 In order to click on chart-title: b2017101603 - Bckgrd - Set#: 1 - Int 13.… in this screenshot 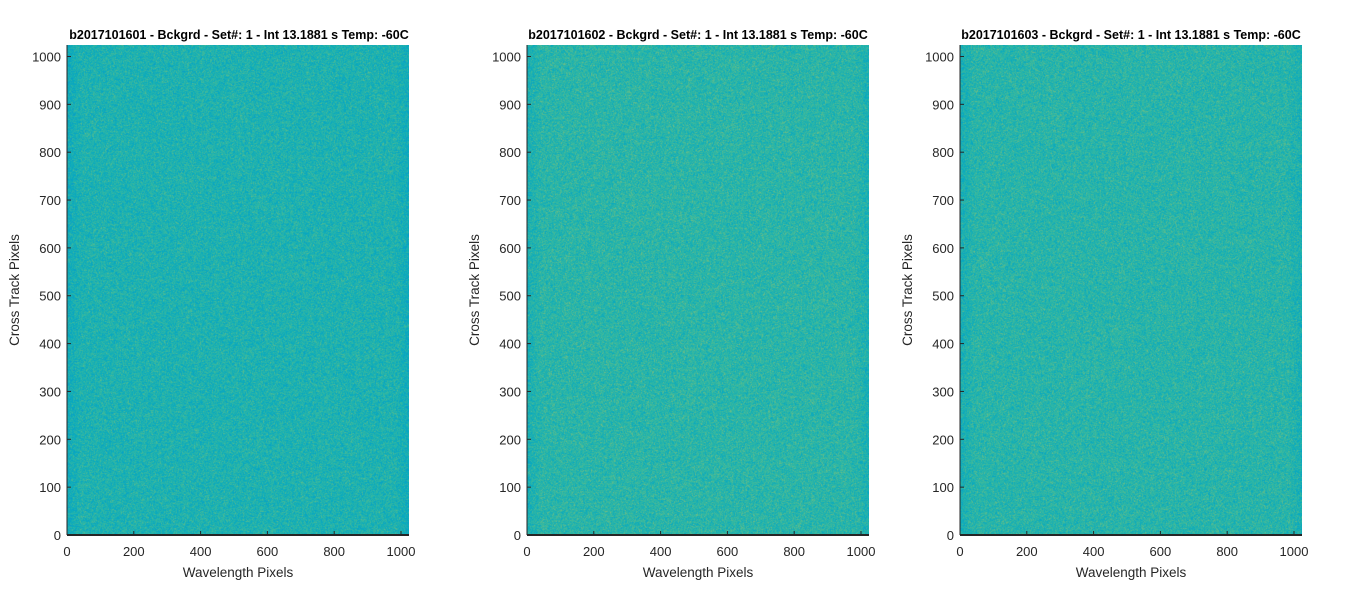, I will do `click(1131, 35)`.